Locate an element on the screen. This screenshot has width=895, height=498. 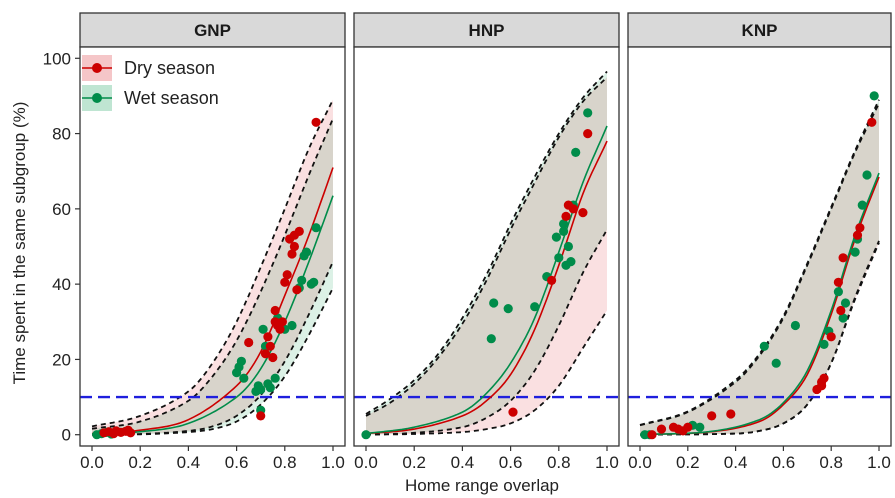
panel-title: HNP is located at coordinates (487, 30).